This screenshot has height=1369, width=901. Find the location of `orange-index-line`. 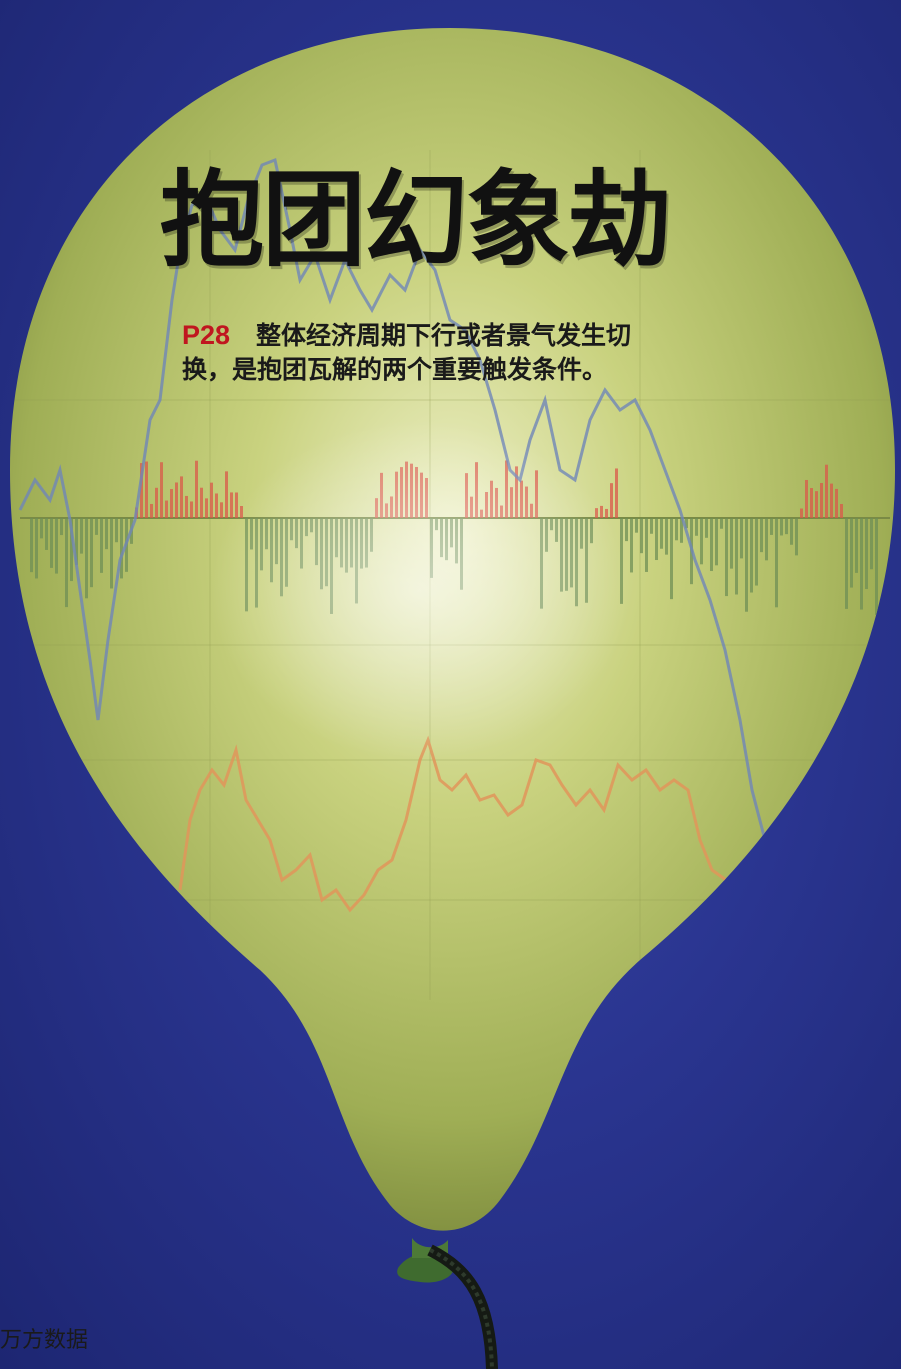

orange-index-line is located at coordinates (452, 824).